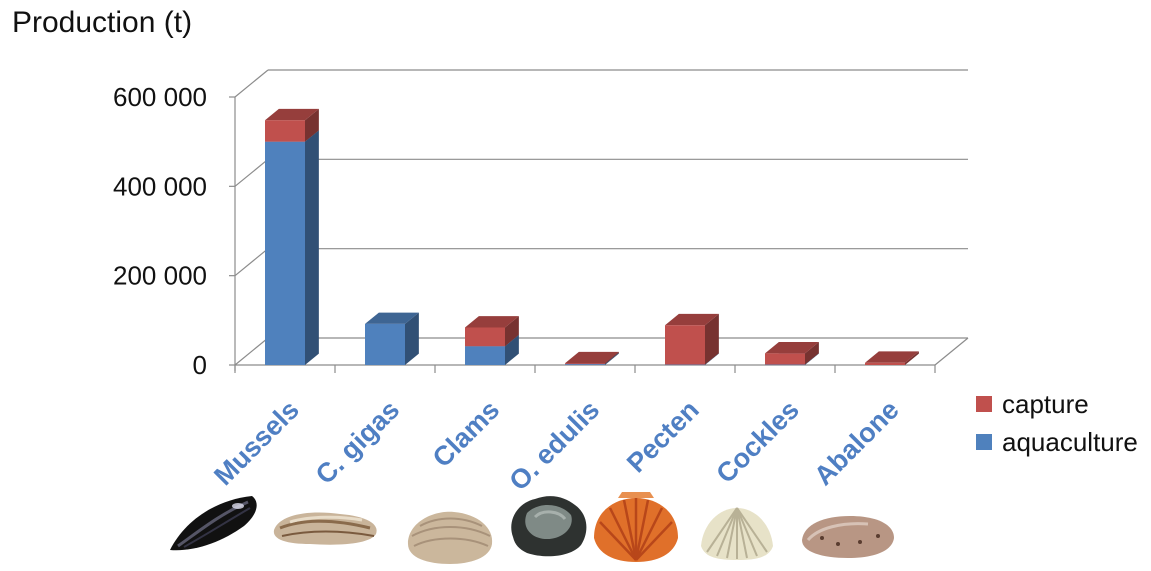 This screenshot has width=1151, height=571. Describe the element at coordinates (392, 318) in the screenshot. I see `bar-top-c-gigas-aquaculture` at that location.